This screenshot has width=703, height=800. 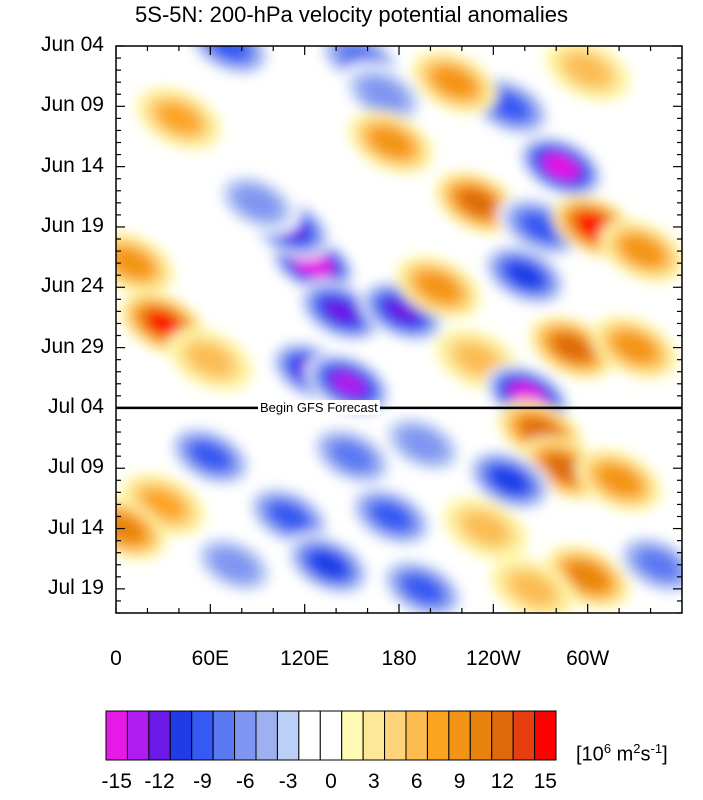 I want to click on colorbar-label: 12, so click(x=502, y=781).